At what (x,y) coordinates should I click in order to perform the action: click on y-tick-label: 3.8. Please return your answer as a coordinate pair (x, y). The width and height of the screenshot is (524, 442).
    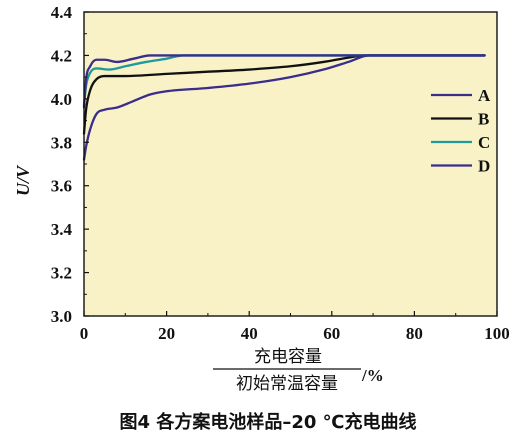
    Looking at the image, I should click on (61, 142).